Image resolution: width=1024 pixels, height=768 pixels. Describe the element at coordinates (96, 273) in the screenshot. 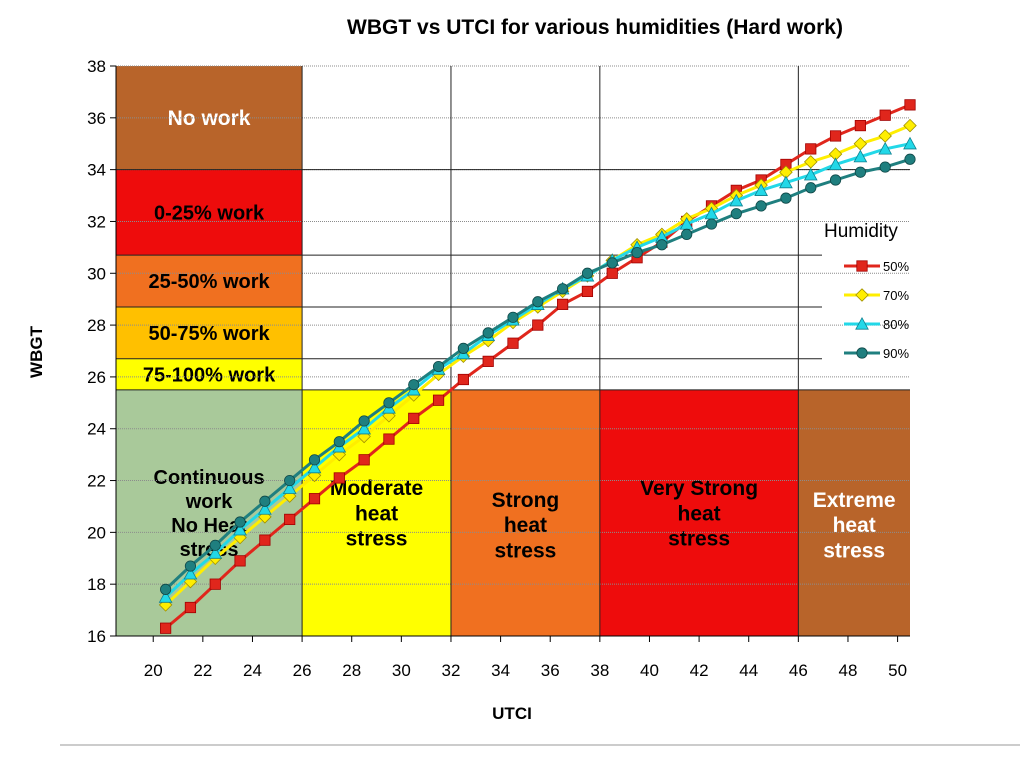

I see `y-tick-label-7: 30` at that location.